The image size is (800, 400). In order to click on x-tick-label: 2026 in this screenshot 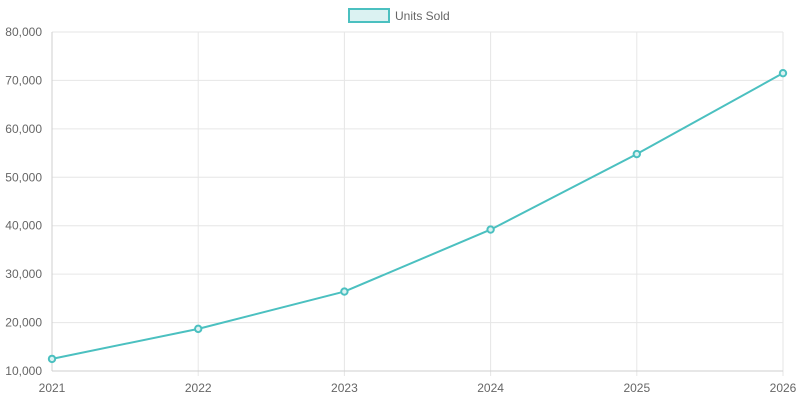, I will do `click(783, 388)`.